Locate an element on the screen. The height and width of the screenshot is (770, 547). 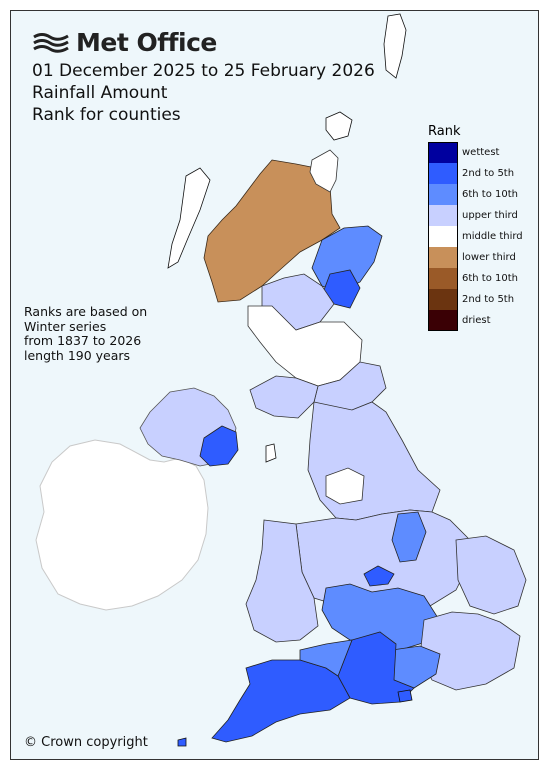
england-north is located at coordinates (374, 461).